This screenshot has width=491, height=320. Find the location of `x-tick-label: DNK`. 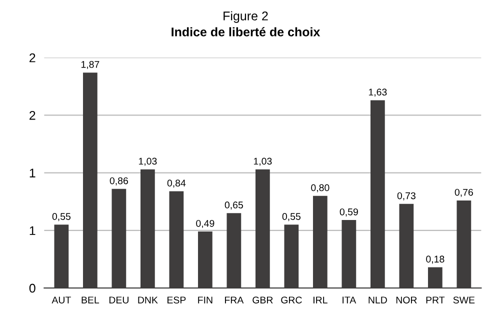

x-tick-label: DNK is located at coordinates (148, 300).